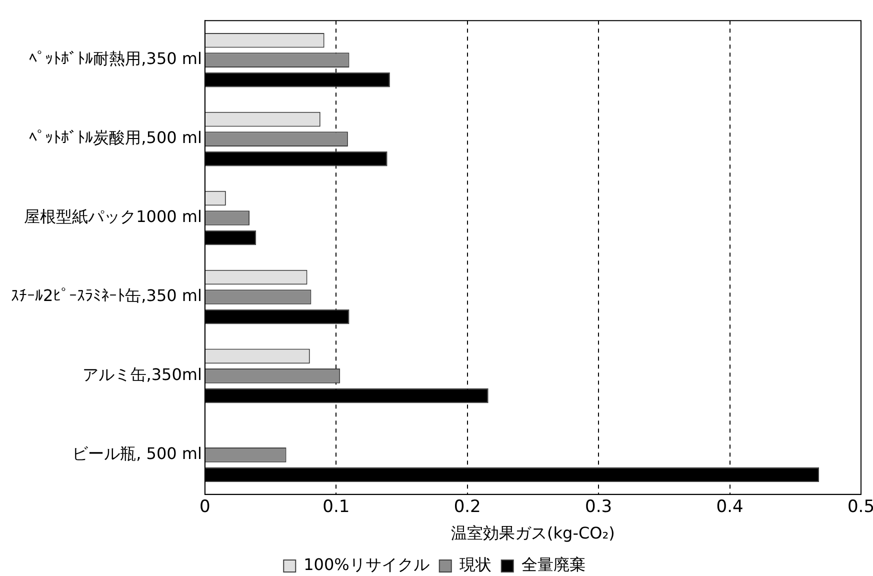 Image resolution: width=873 pixels, height=576 pixels. What do you see at coordinates (467, 507) in the screenshot?
I see `x-tick-label: 0.2` at bounding box center [467, 507].